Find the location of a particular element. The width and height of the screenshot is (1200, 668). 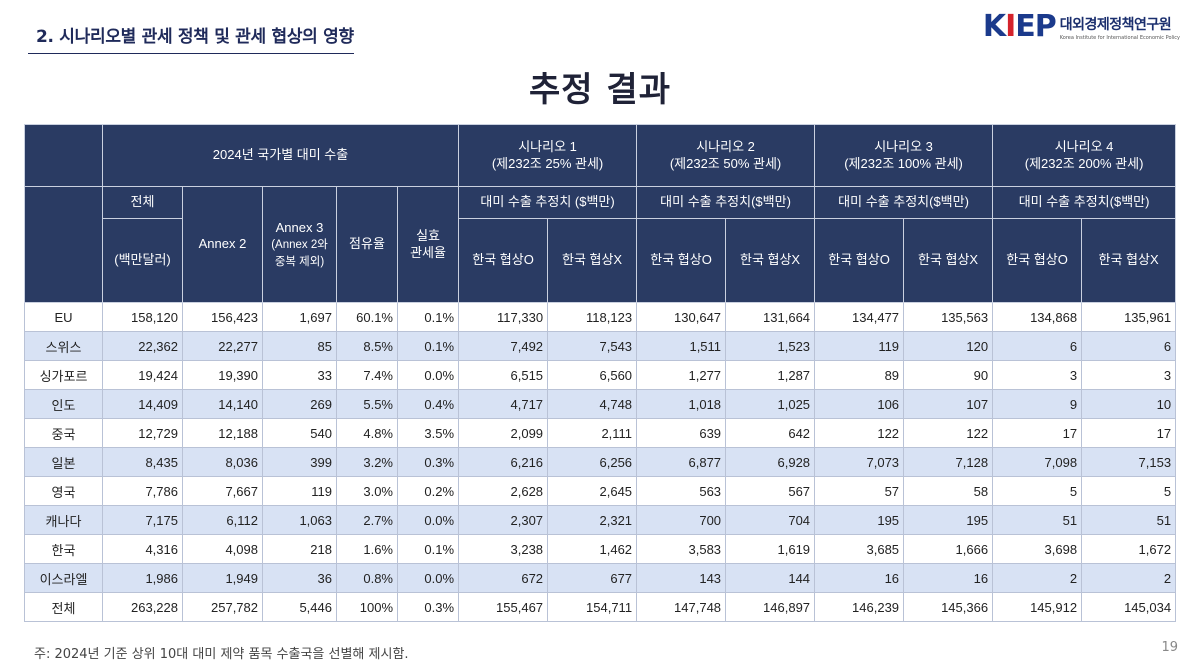

value-cell: 134,868 is located at coordinates (1037, 317).